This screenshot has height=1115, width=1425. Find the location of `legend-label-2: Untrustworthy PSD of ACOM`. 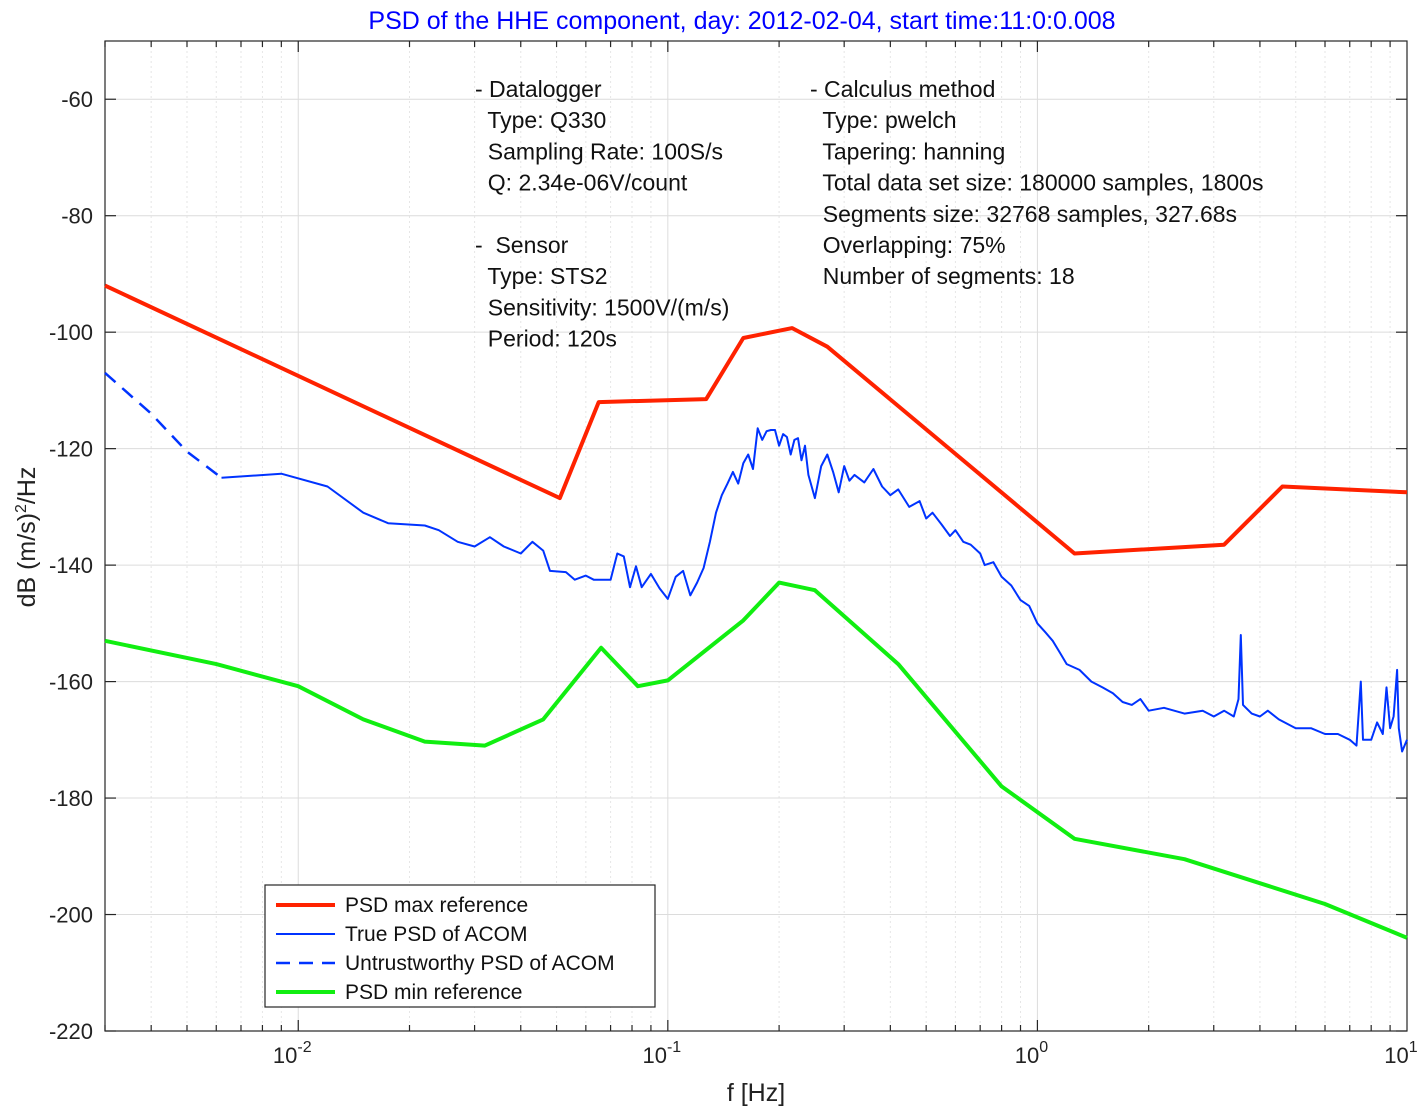

legend-label-2: Untrustworthy PSD of ACOM is located at coordinates (480, 963).